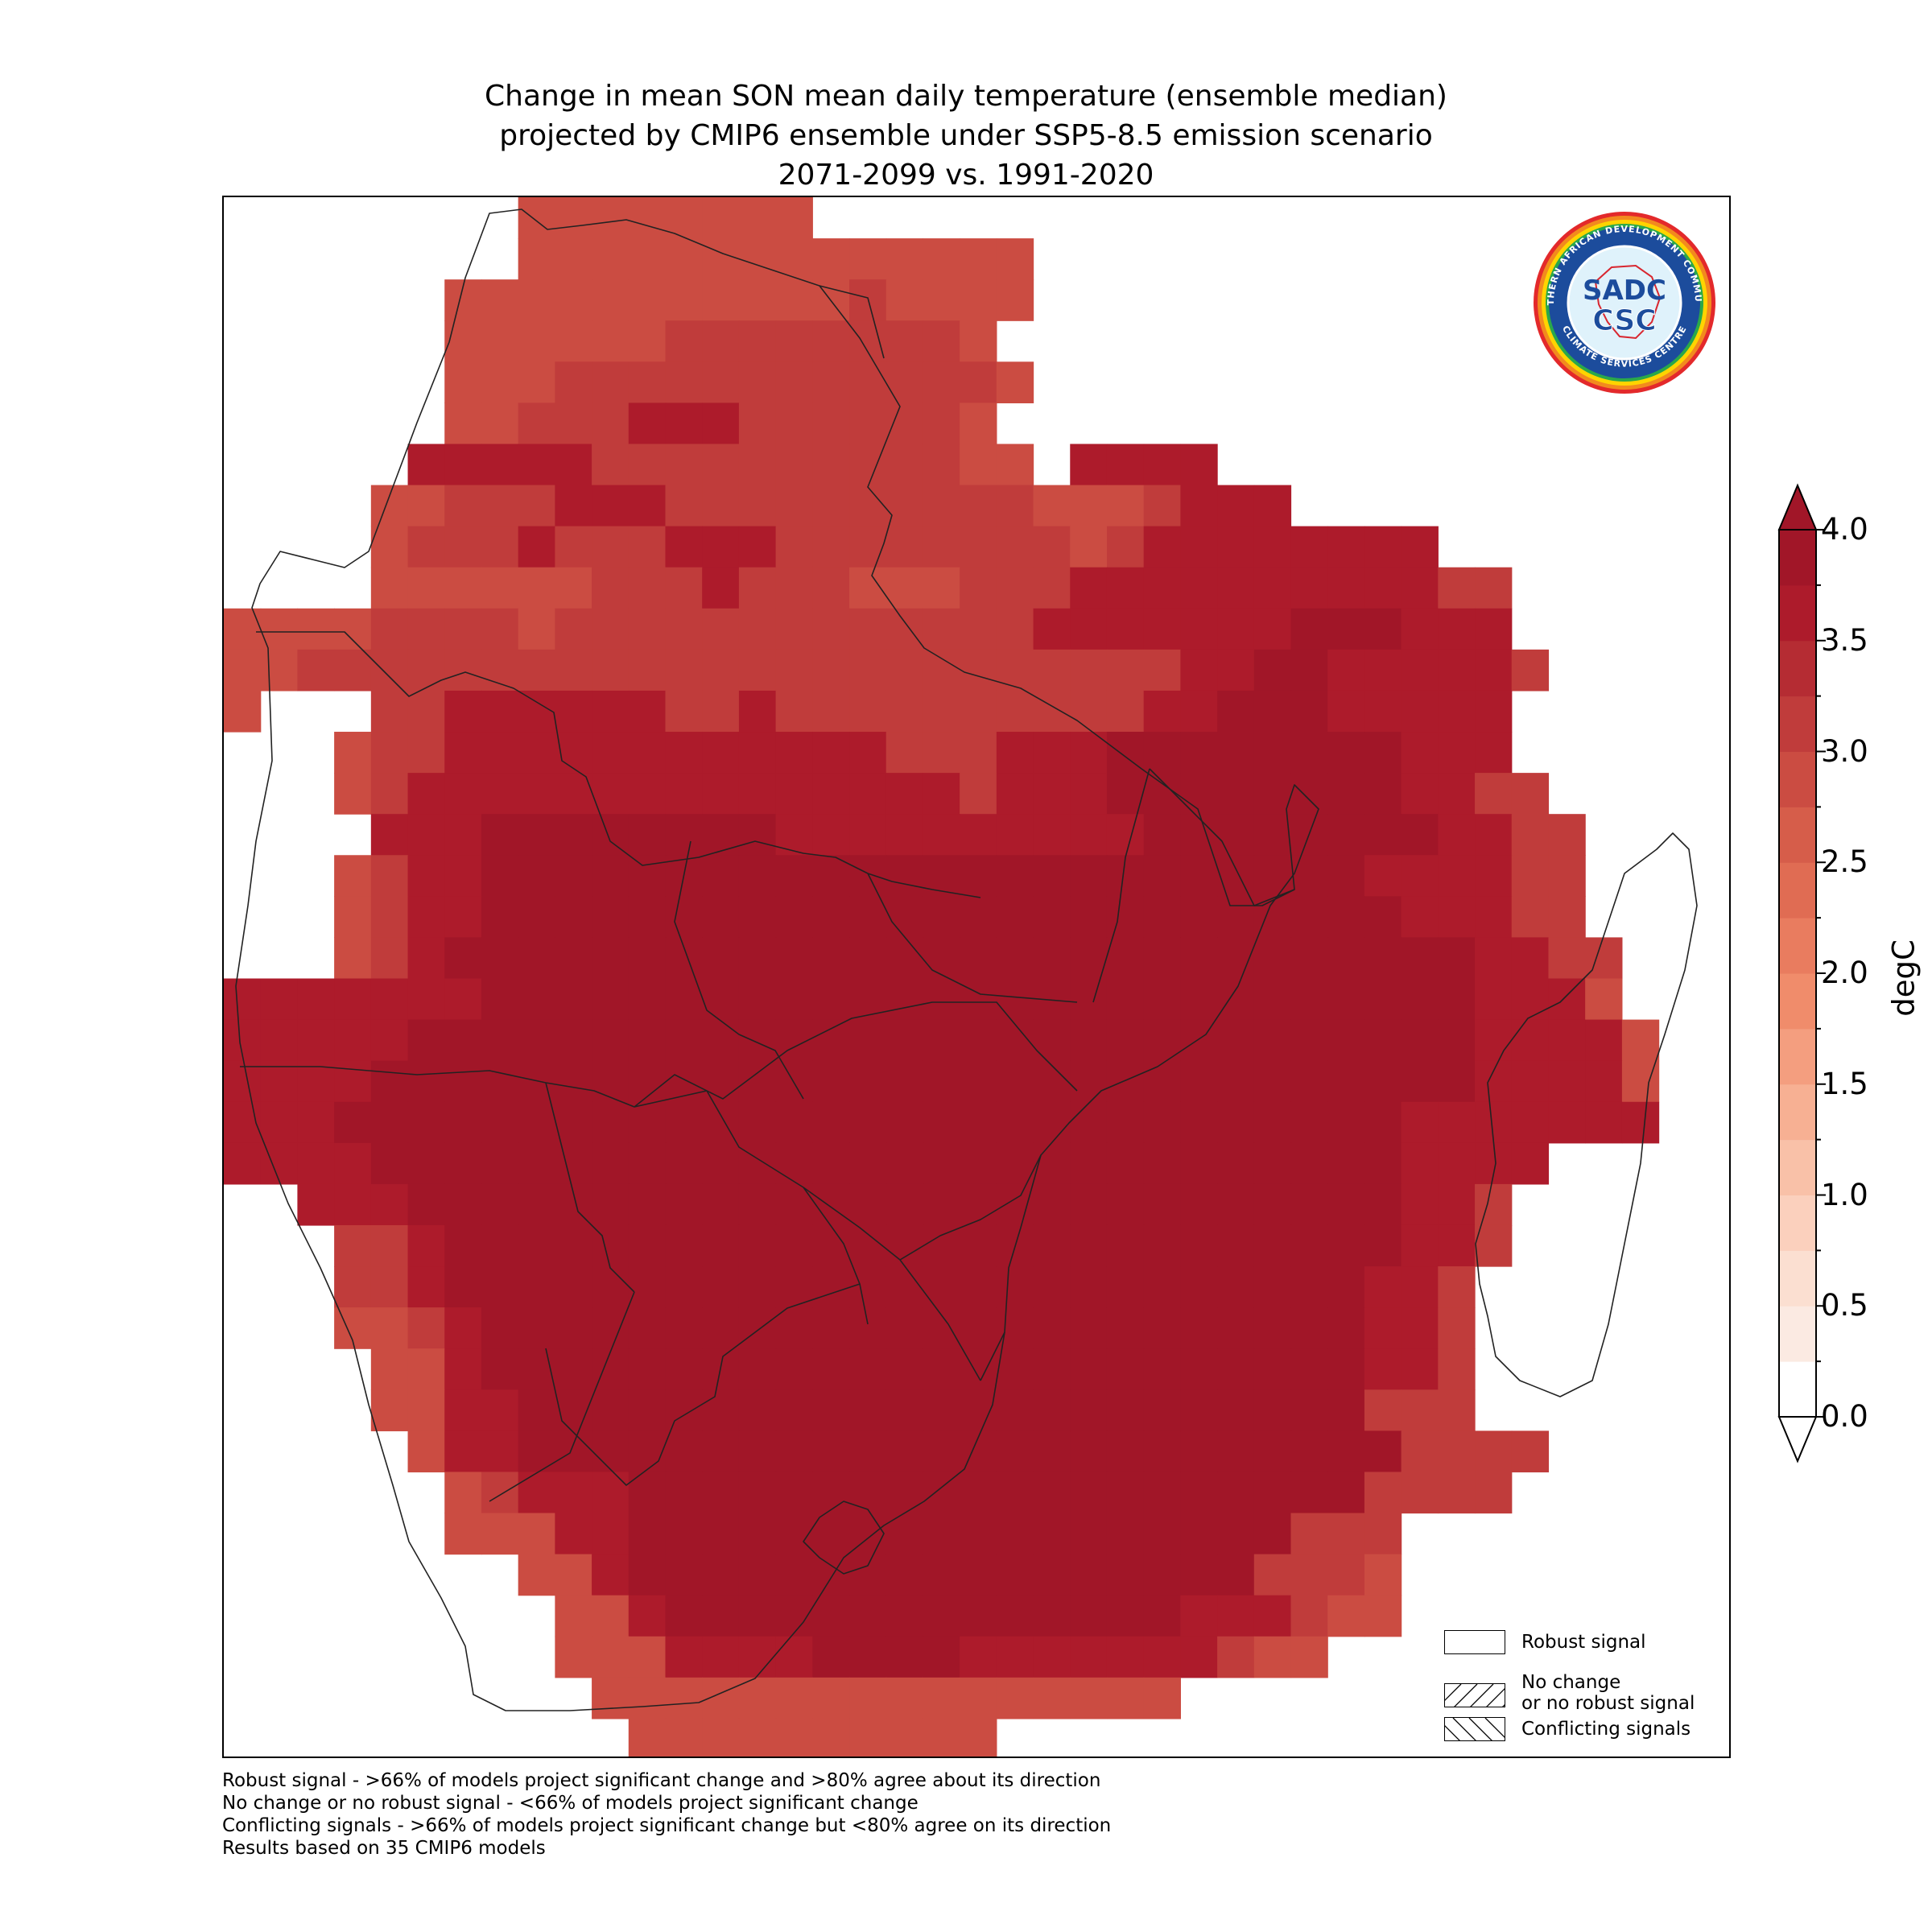 The image size is (1932, 1932). I want to click on colorbar-tick-label: 2.5, so click(1845, 862).